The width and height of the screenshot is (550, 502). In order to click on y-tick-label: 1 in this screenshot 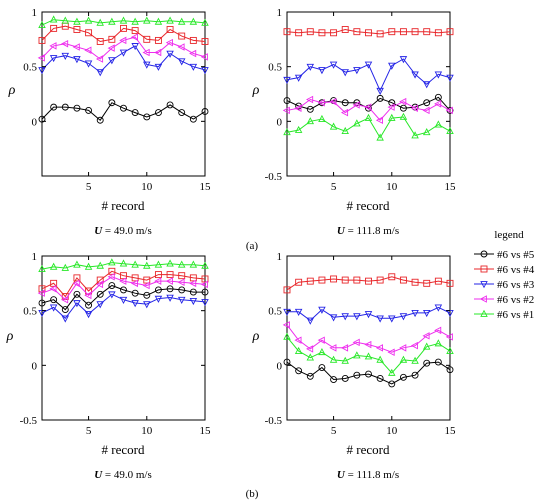, I will do `click(280, 257)`.